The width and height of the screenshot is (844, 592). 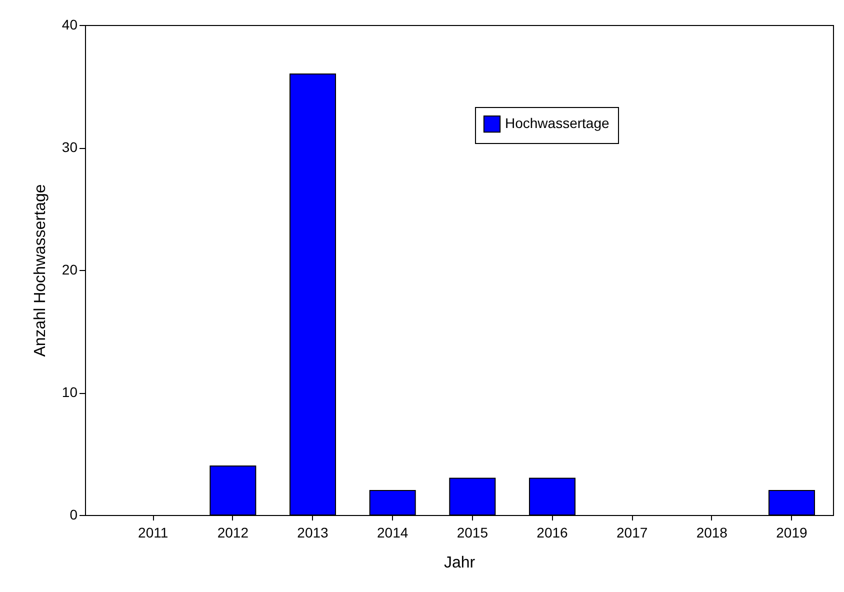 What do you see at coordinates (70, 392) in the screenshot?
I see `y-tick-label: 10` at bounding box center [70, 392].